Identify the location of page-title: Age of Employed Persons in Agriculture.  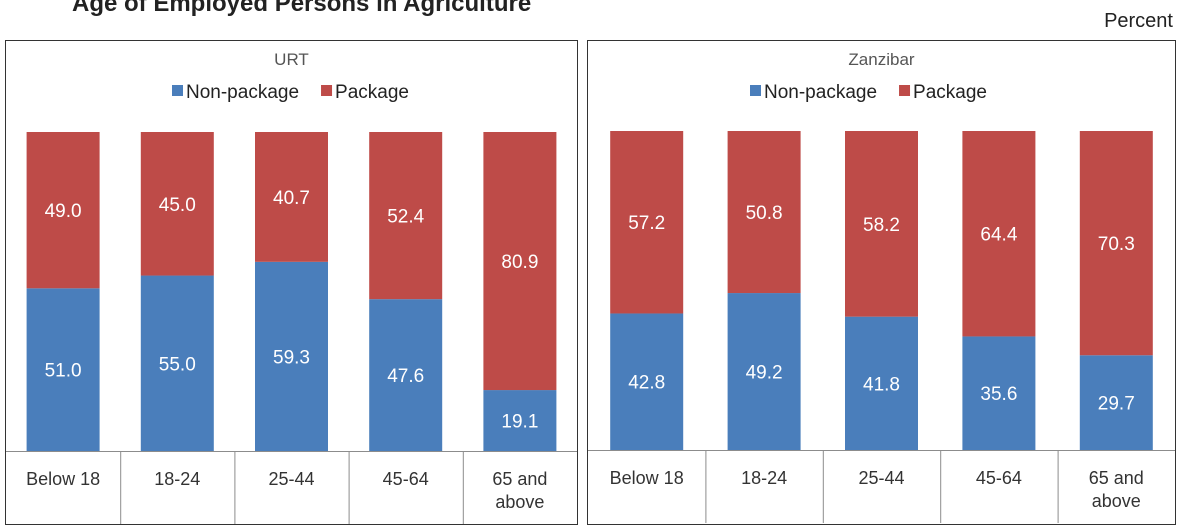
(302, 8).